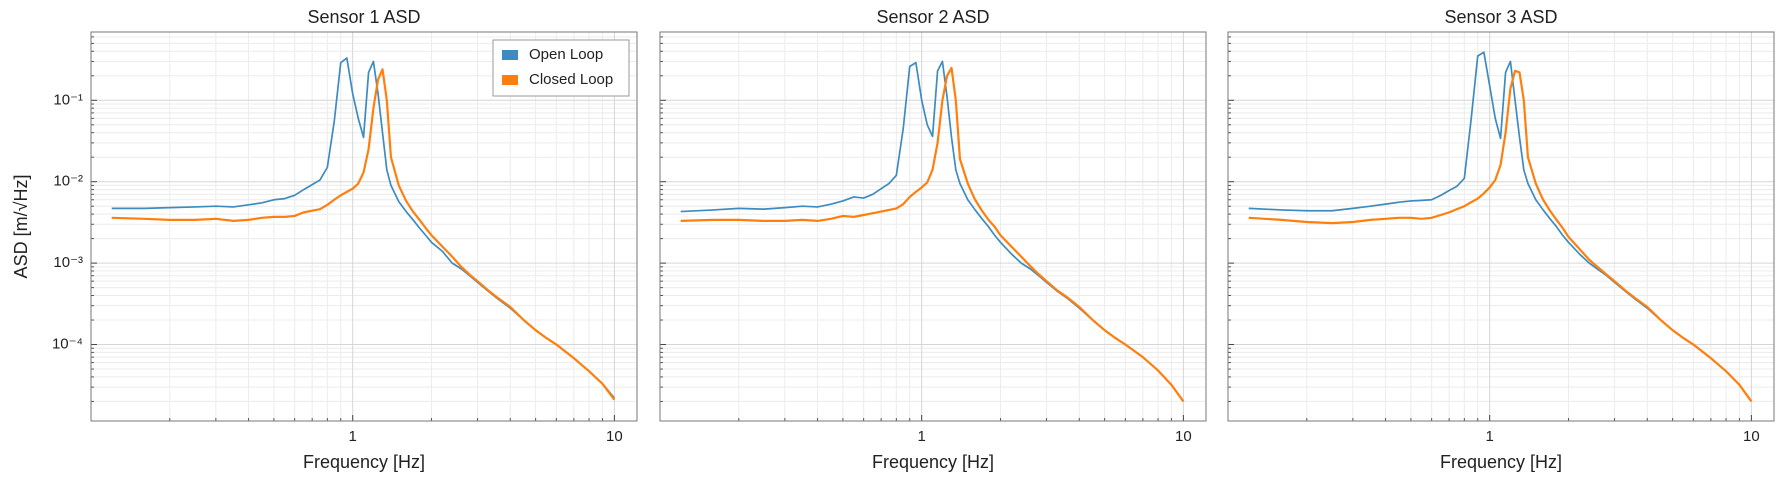 The width and height of the screenshot is (1784, 484). What do you see at coordinates (21, 227) in the screenshot?
I see `y-axis-label: ASD [m/√Hz]` at bounding box center [21, 227].